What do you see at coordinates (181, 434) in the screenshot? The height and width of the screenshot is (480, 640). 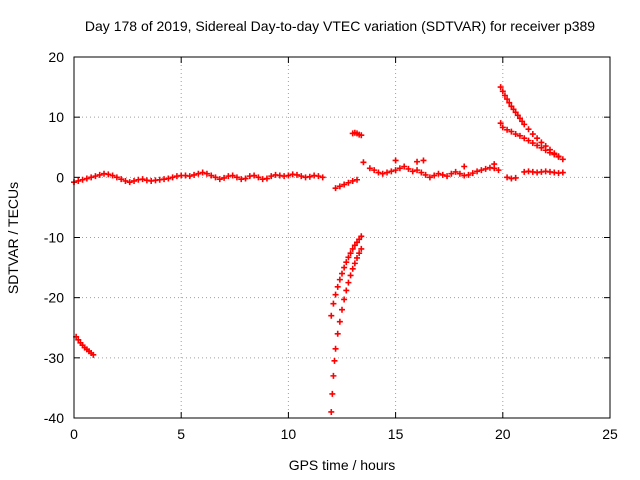 I see `x-tick-label: 5` at bounding box center [181, 434].